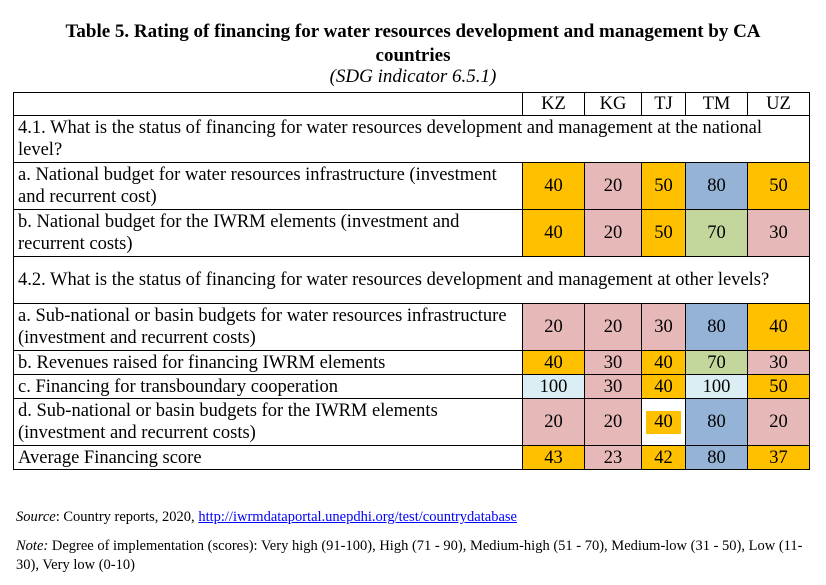 The width and height of the screenshot is (826, 585). What do you see at coordinates (613, 104) in the screenshot?
I see `col-header-kg: KG` at bounding box center [613, 104].